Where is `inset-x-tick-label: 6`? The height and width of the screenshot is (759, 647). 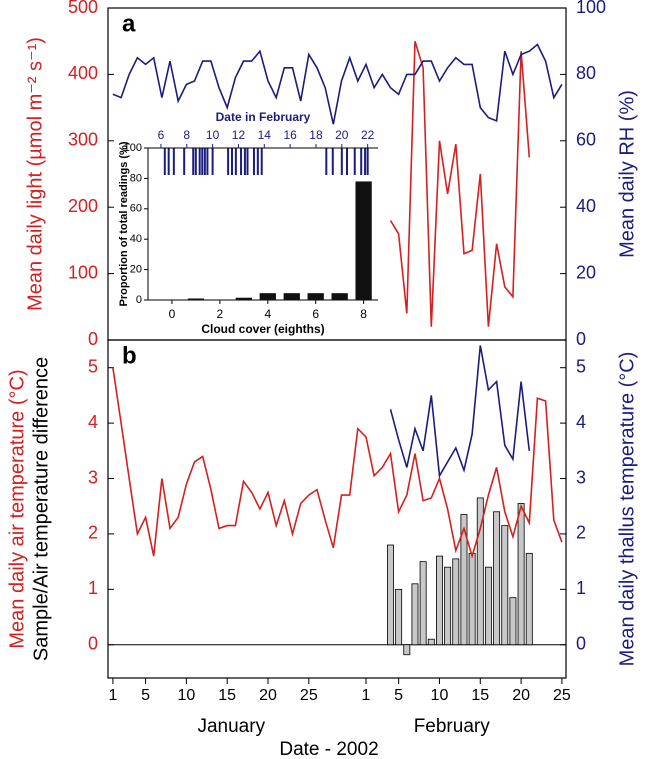 inset-x-tick-label: 6 is located at coordinates (315, 314).